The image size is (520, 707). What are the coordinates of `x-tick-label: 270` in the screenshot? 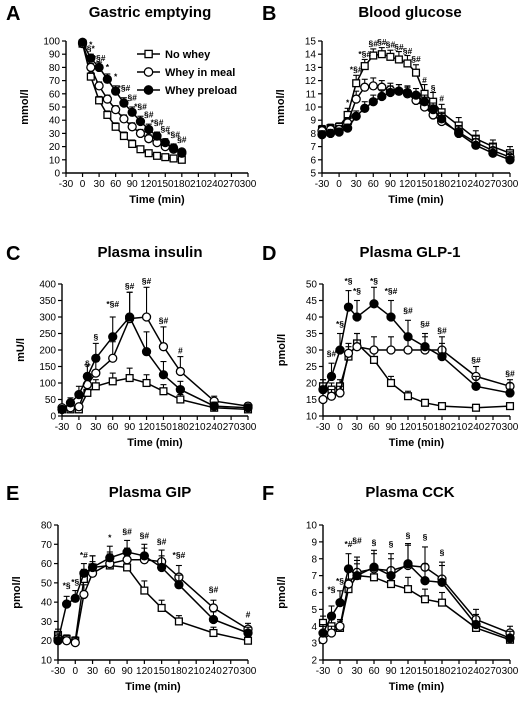 It's located at (231, 427).